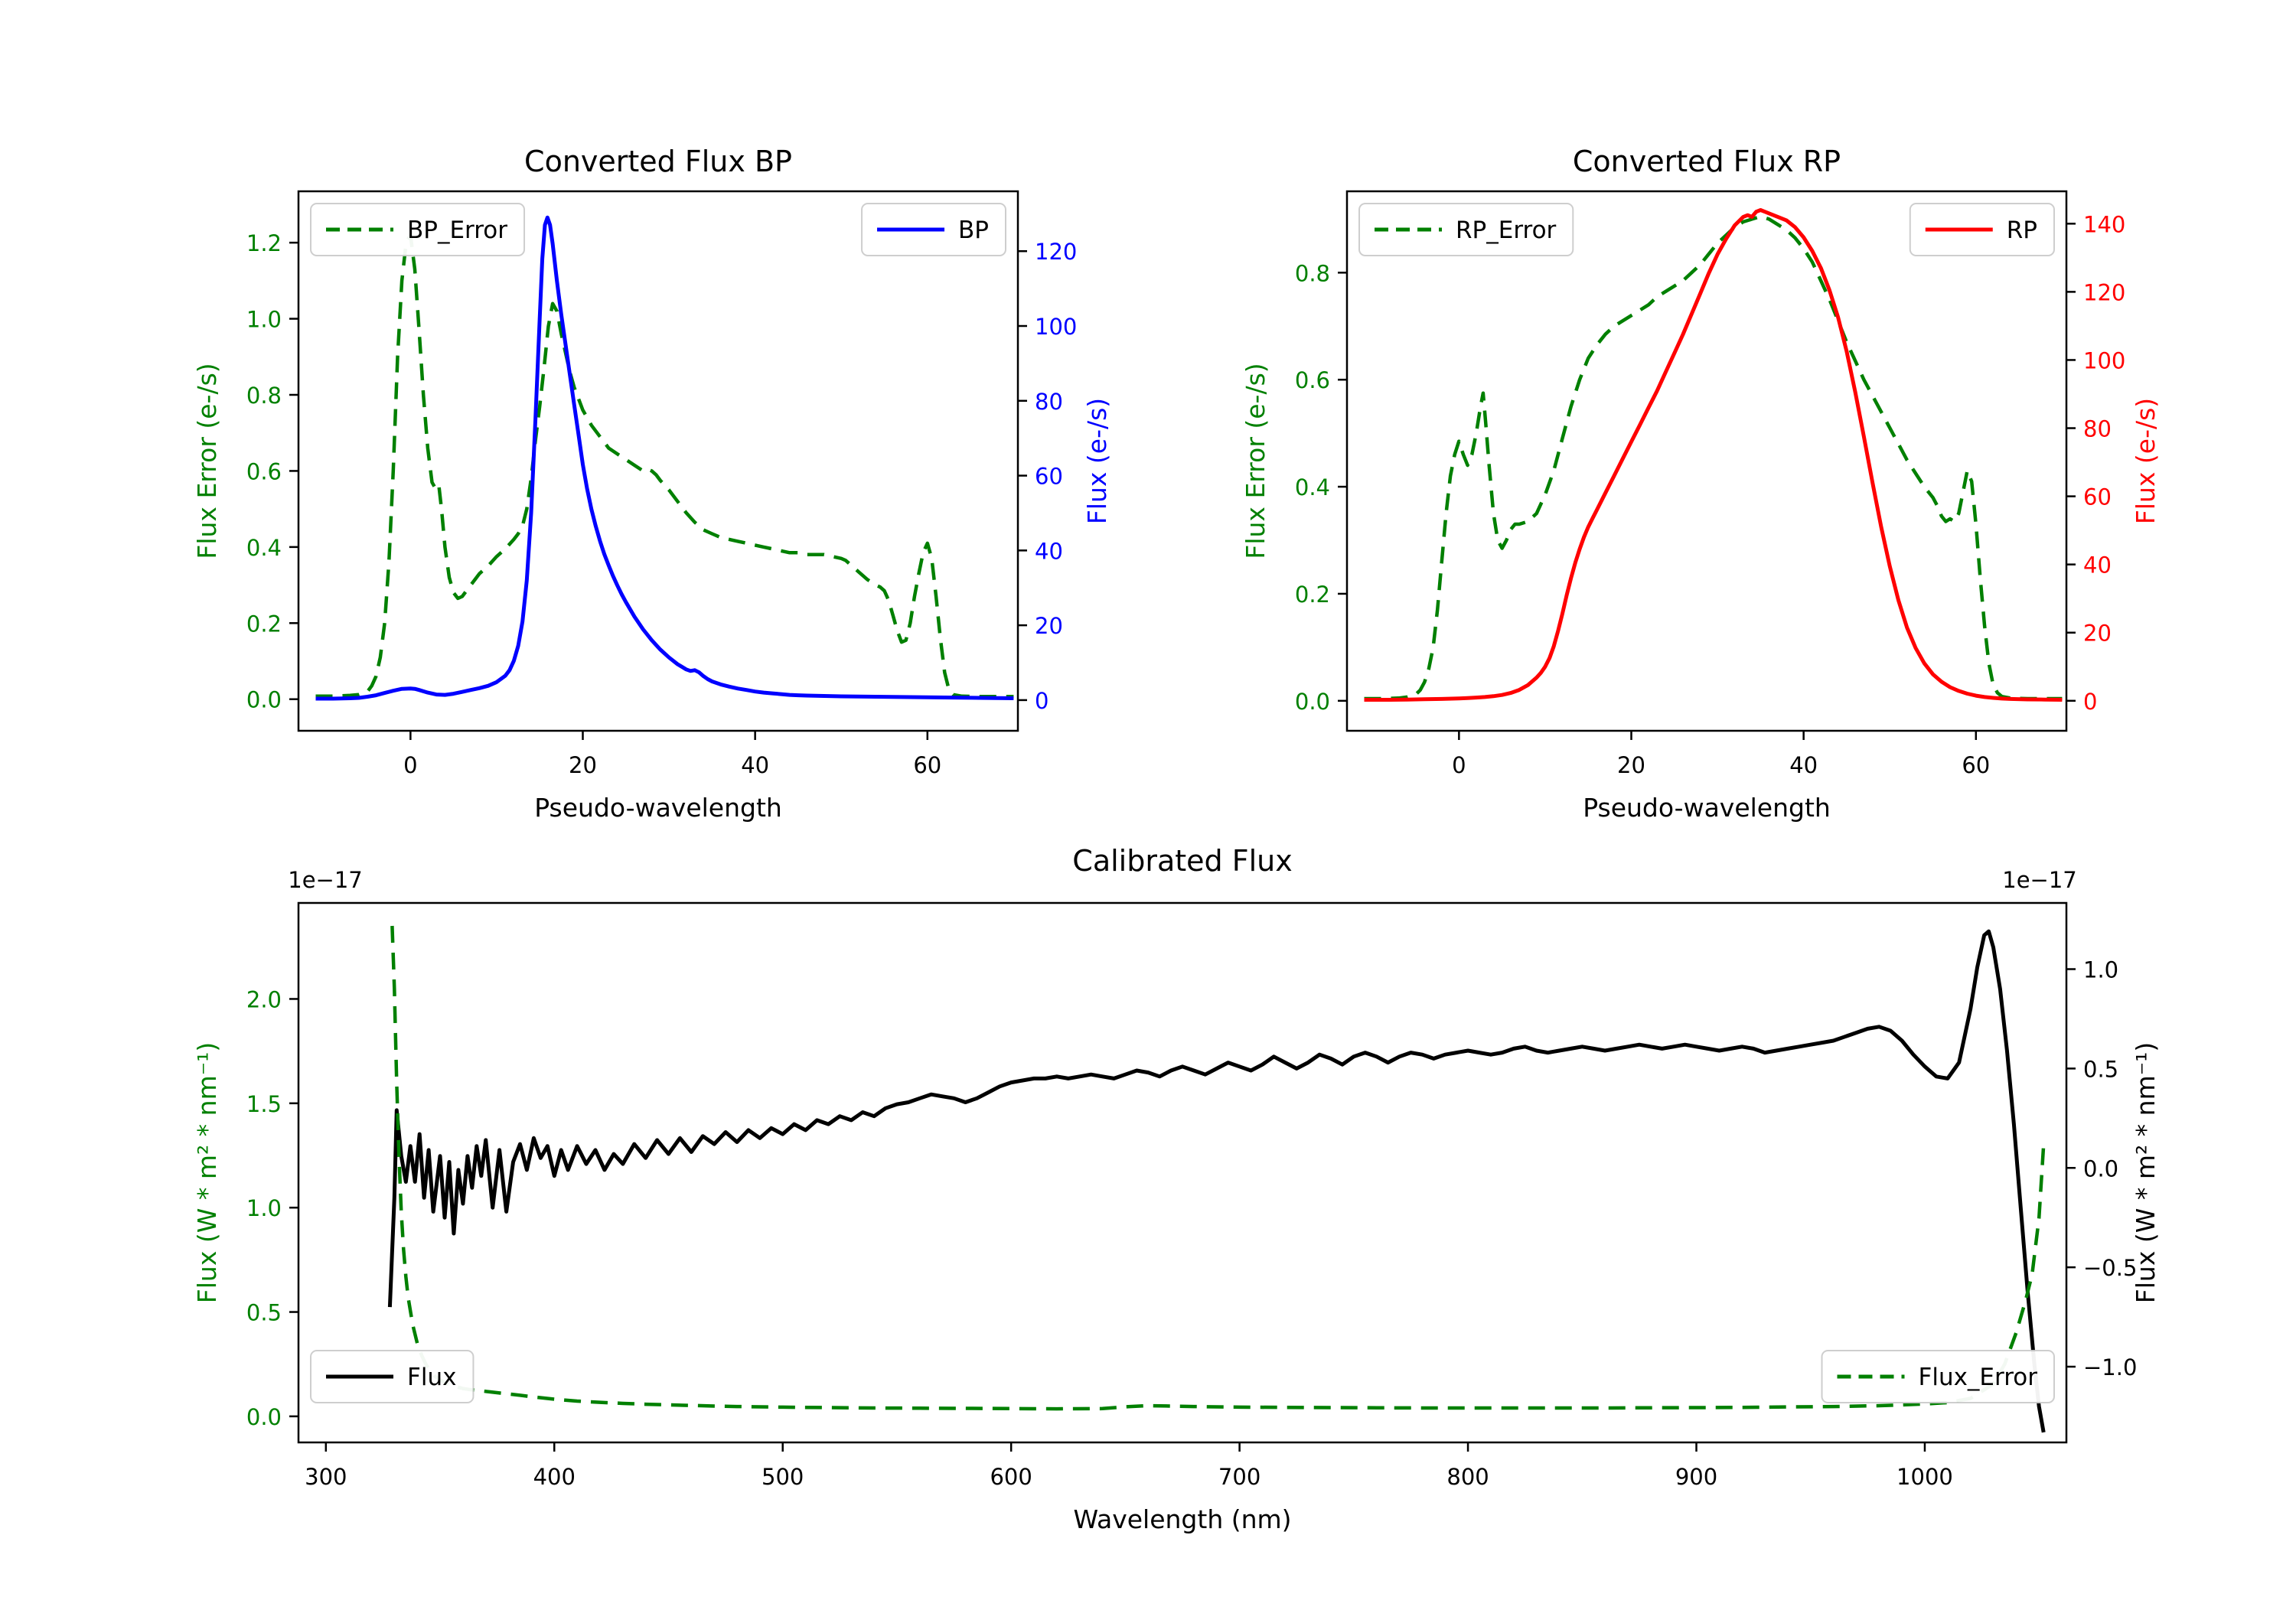 Image resolution: width=2296 pixels, height=1610 pixels. What do you see at coordinates (410, 765) in the screenshot?
I see `bp-x-tick-label: 0` at bounding box center [410, 765].